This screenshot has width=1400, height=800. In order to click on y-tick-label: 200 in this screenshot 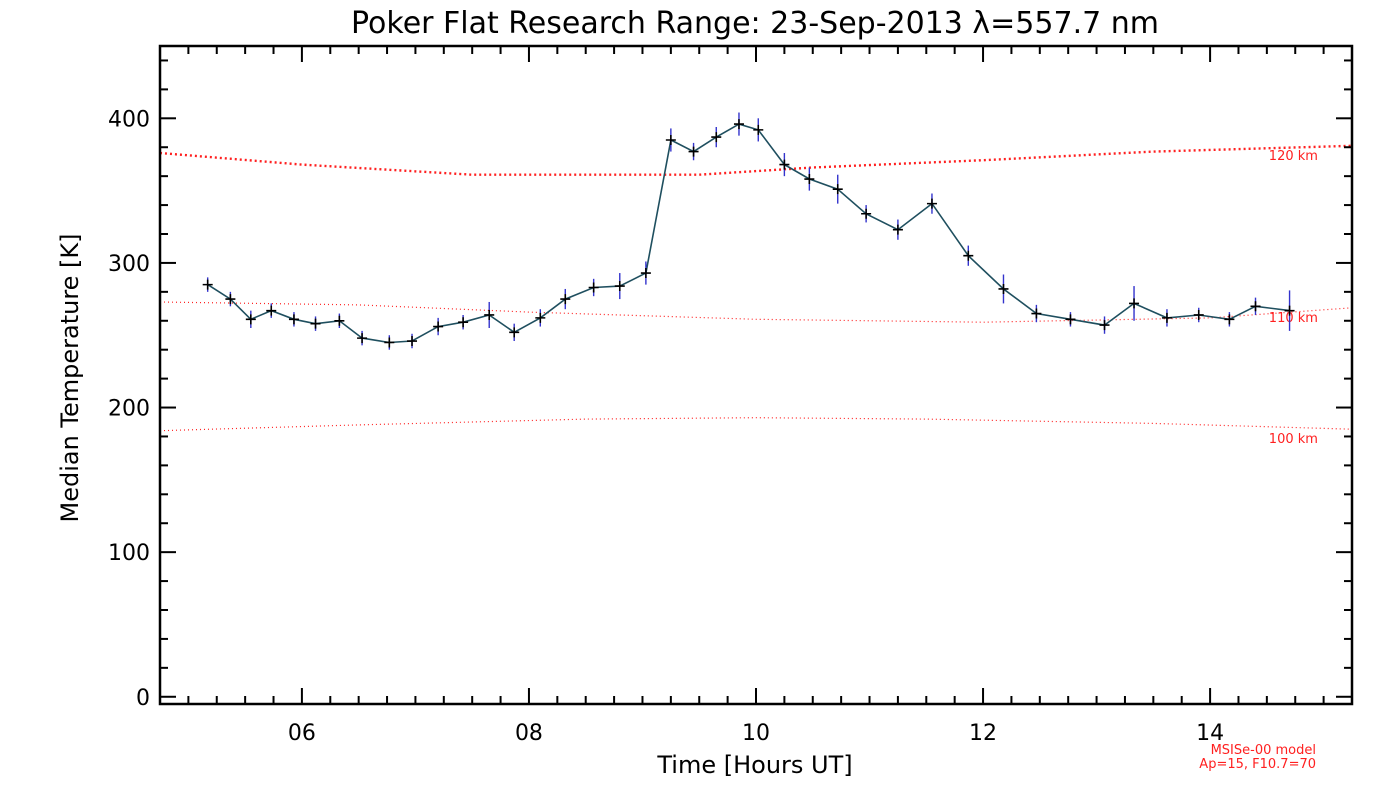, I will do `click(129, 409)`.